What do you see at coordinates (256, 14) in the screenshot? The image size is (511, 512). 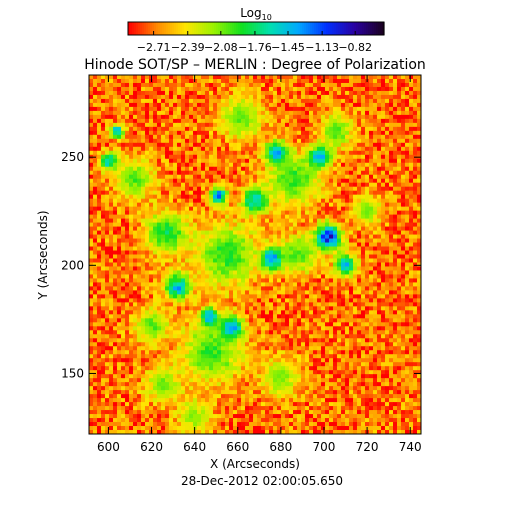 I see `colorbar-title: Log10` at bounding box center [256, 14].